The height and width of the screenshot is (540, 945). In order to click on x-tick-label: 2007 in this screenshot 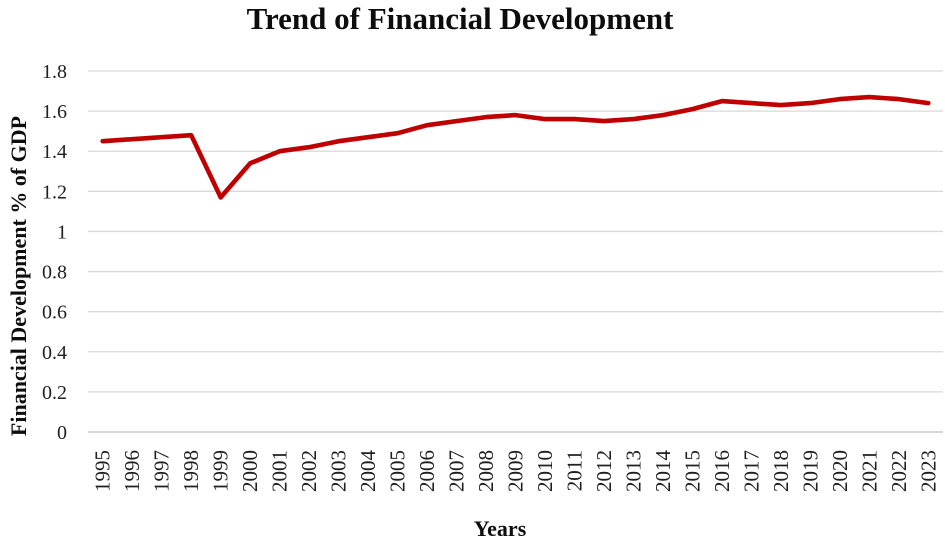, I will do `click(457, 471)`.